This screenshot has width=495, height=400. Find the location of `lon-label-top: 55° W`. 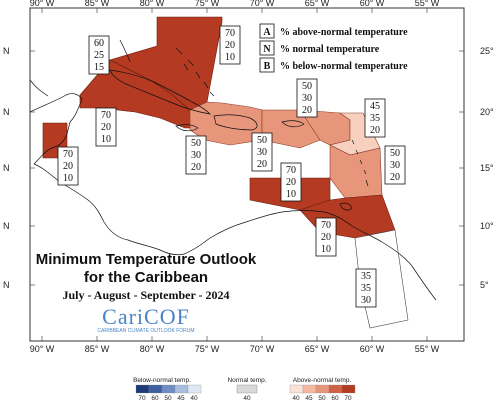

lon-label-top: 55° W is located at coordinates (427, 4).